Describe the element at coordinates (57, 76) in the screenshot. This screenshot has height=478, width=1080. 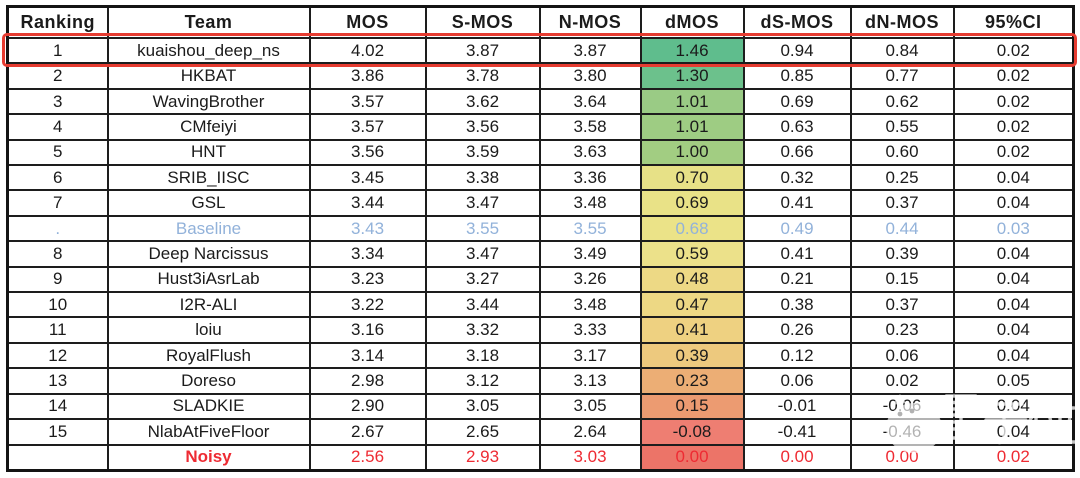
I see `cell-ranking: 2` at that location.